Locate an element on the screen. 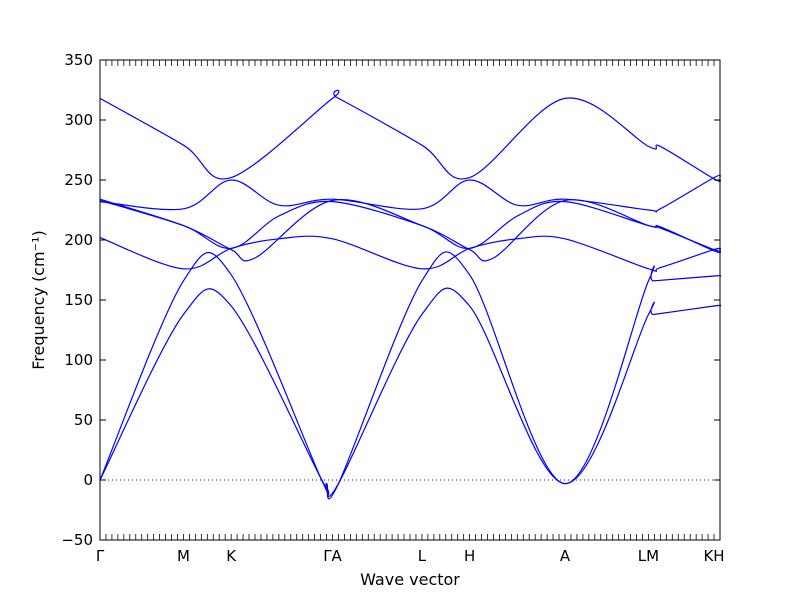 The width and height of the screenshot is (800, 600). y-axis-label: Frequency (cm⁻¹) is located at coordinates (38, 299).